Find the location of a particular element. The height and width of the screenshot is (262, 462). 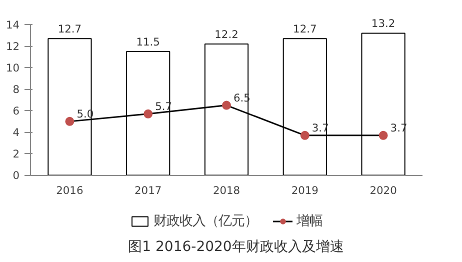

y-tick-label: 10 is located at coordinates (13, 68).